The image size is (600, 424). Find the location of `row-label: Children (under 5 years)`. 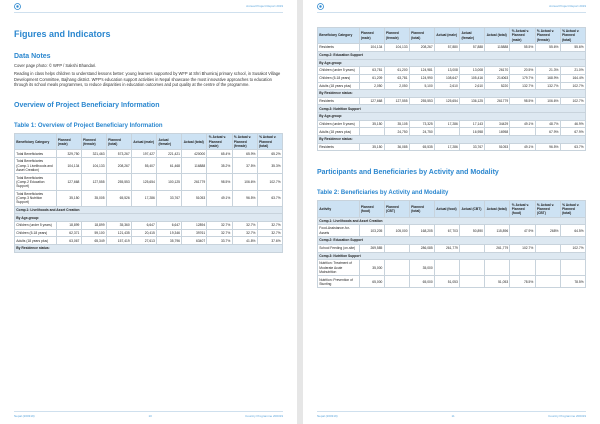

row-label: Children (under 5 years) is located at coordinates (338, 70).